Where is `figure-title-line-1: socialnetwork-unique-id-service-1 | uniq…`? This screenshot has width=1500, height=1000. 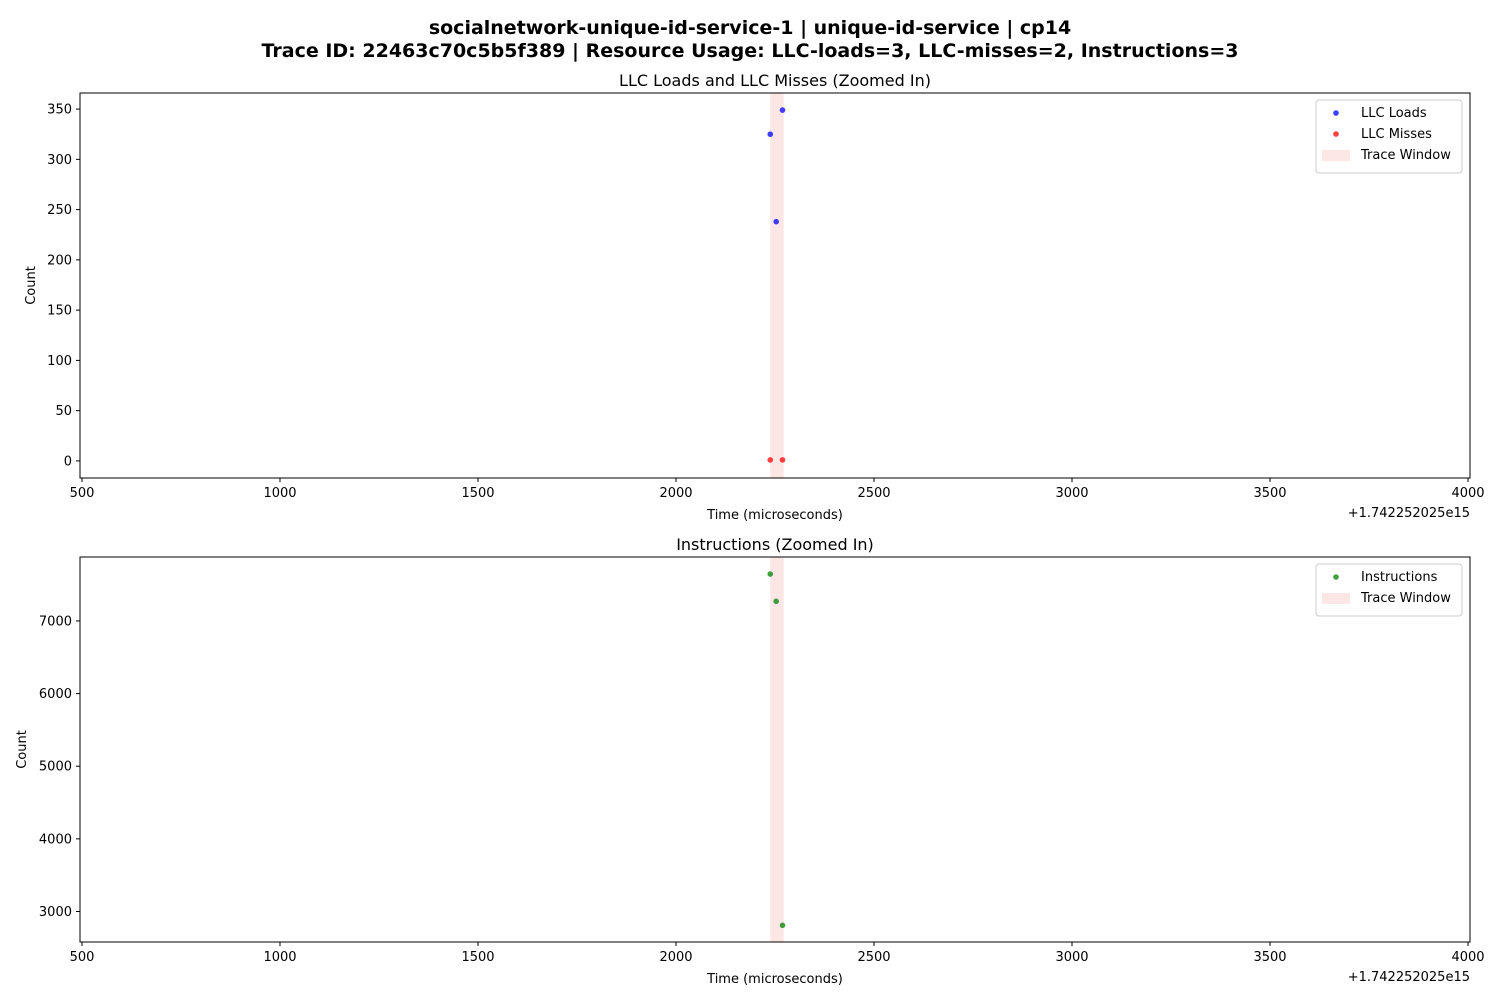 figure-title-line-1: socialnetwork-unique-id-service-1 | uniq… is located at coordinates (750, 28).